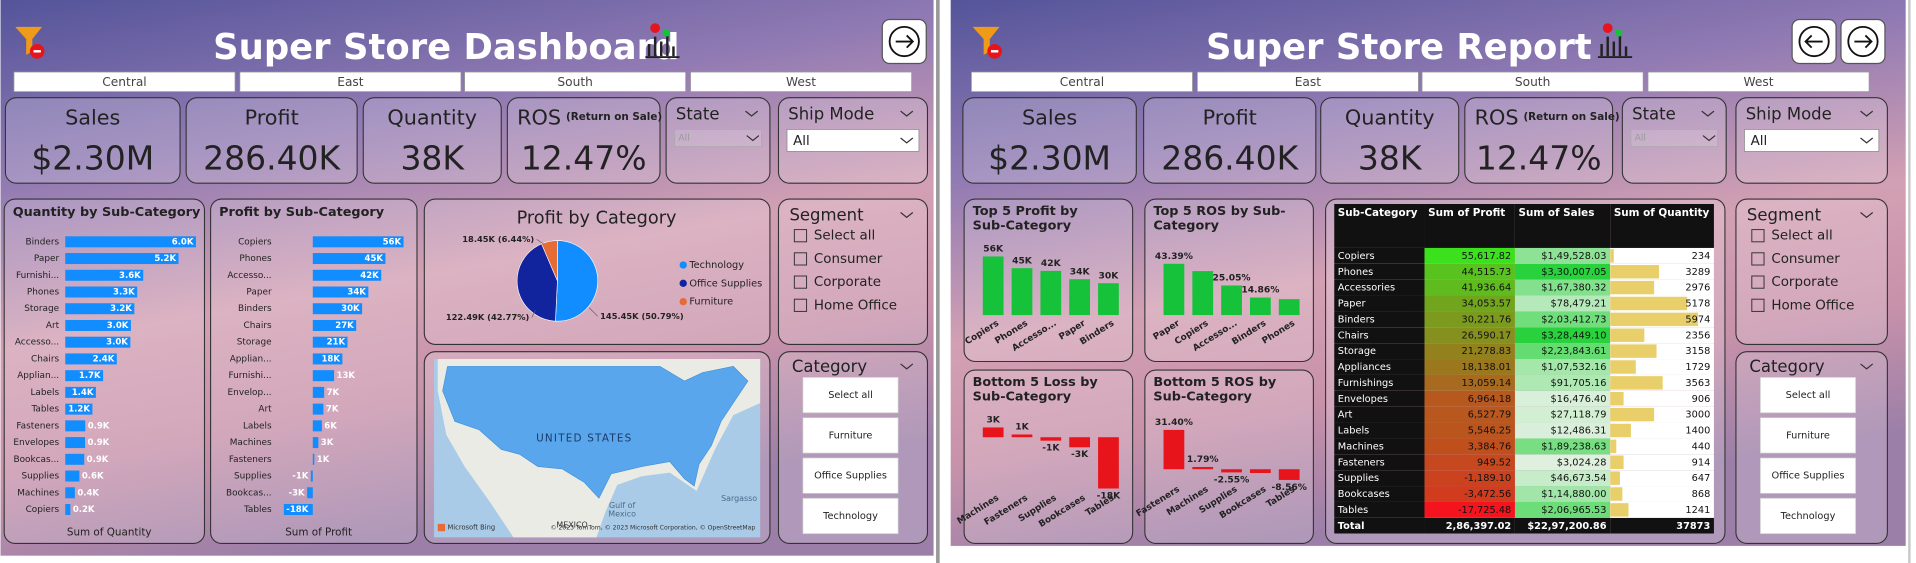  Describe the element at coordinates (1698, 430) in the screenshot. I see `cell-value: 1400` at that location.